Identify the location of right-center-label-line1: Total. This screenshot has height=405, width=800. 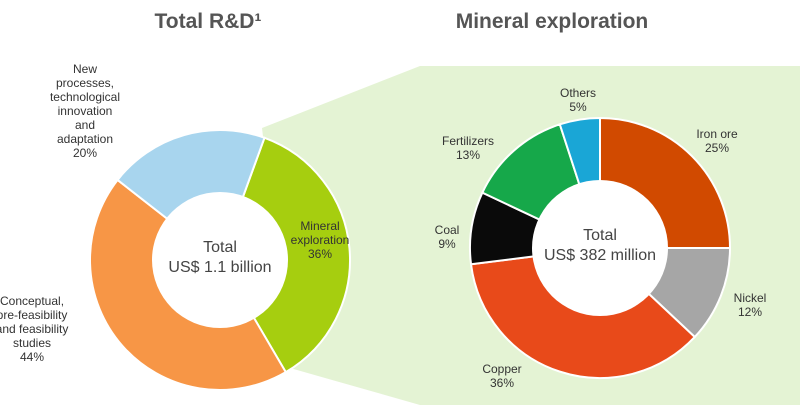
(600, 235).